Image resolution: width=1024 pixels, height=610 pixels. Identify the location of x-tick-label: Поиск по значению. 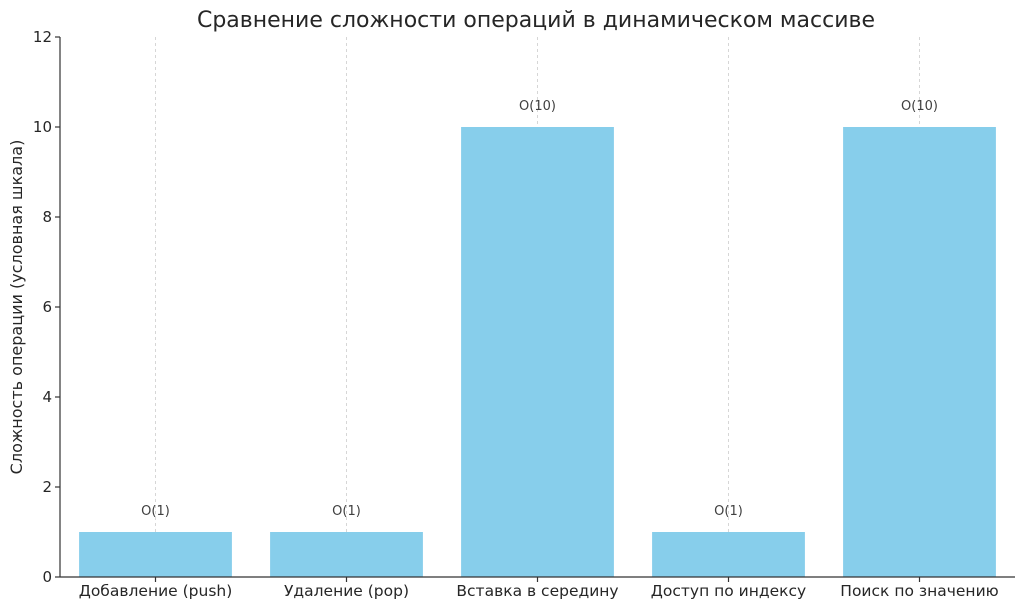
(919, 591).